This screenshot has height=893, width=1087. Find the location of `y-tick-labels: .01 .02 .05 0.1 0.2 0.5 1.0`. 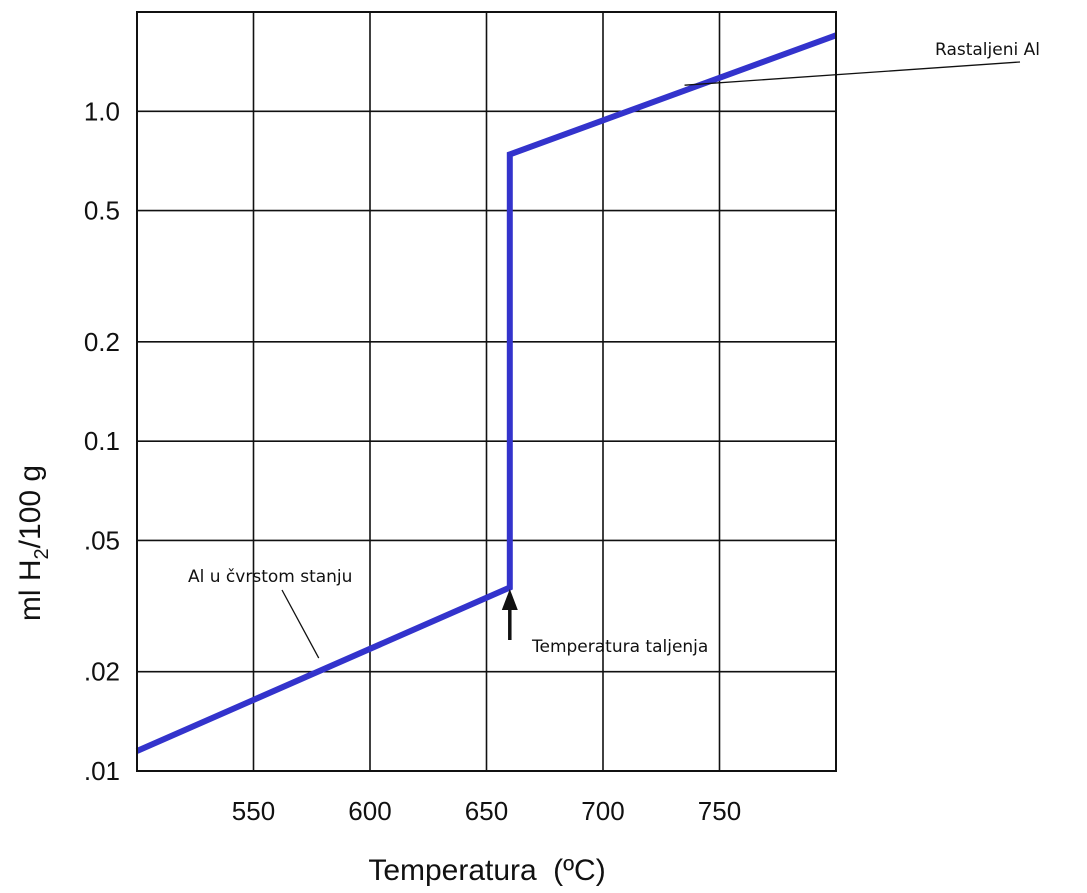

y-tick-labels: .01 .02 .05 0.1 0.2 0.5 1.0 is located at coordinates (102, 441).